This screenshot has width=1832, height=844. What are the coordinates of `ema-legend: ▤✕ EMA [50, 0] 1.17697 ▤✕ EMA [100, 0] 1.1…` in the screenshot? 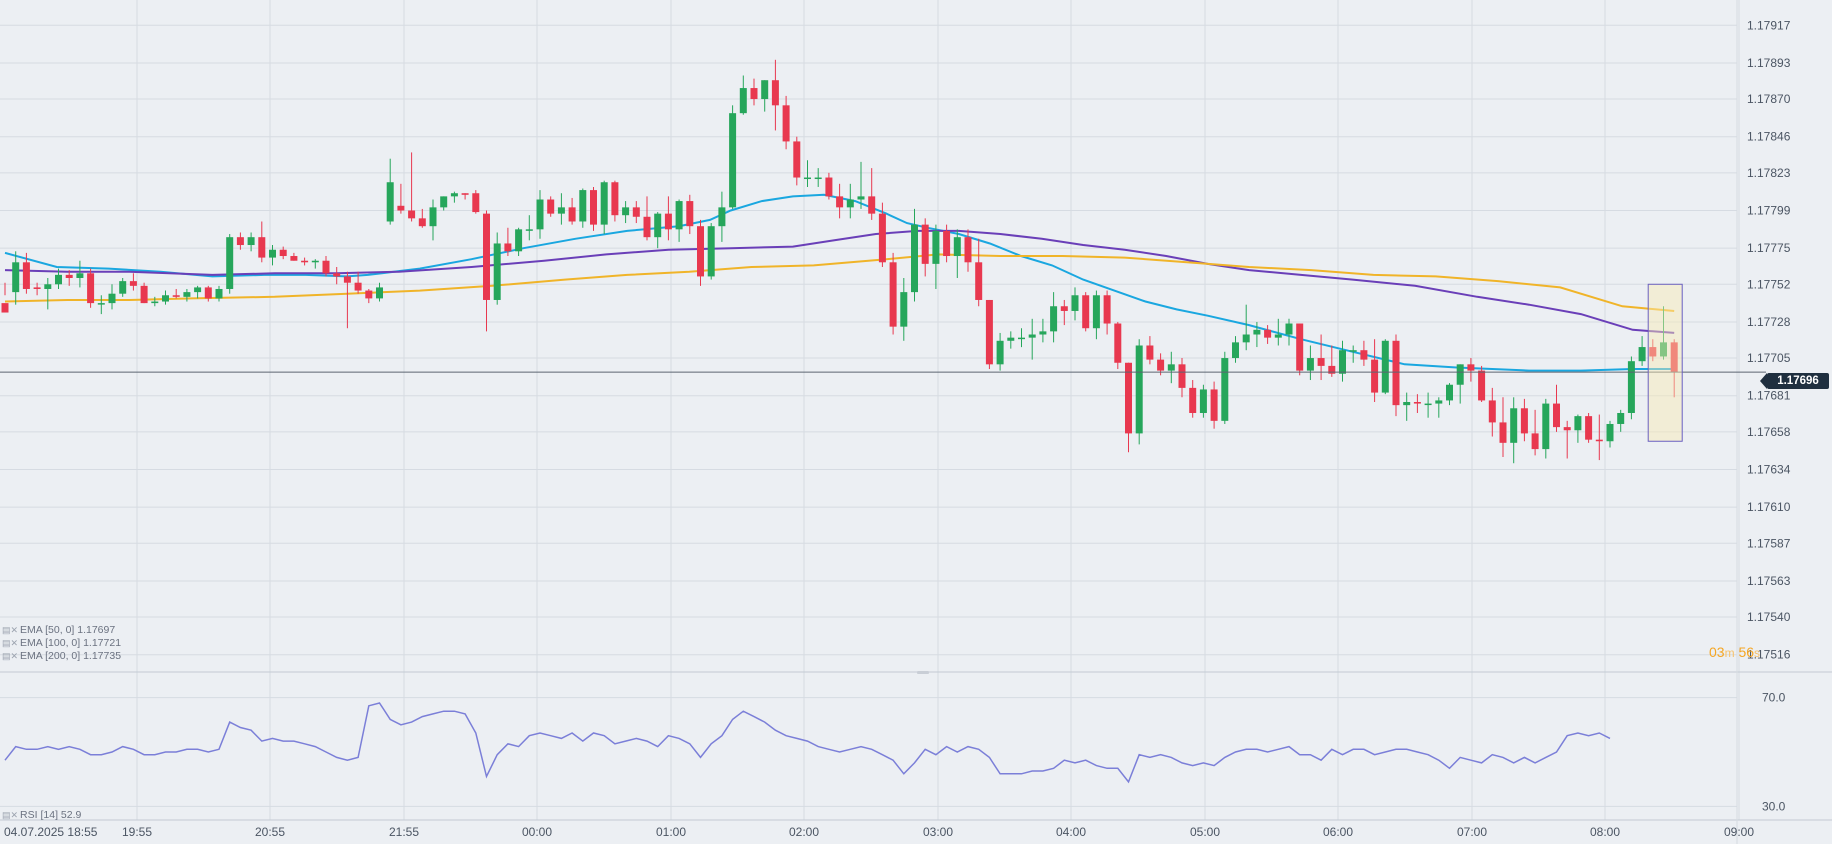 It's located at (61, 643).